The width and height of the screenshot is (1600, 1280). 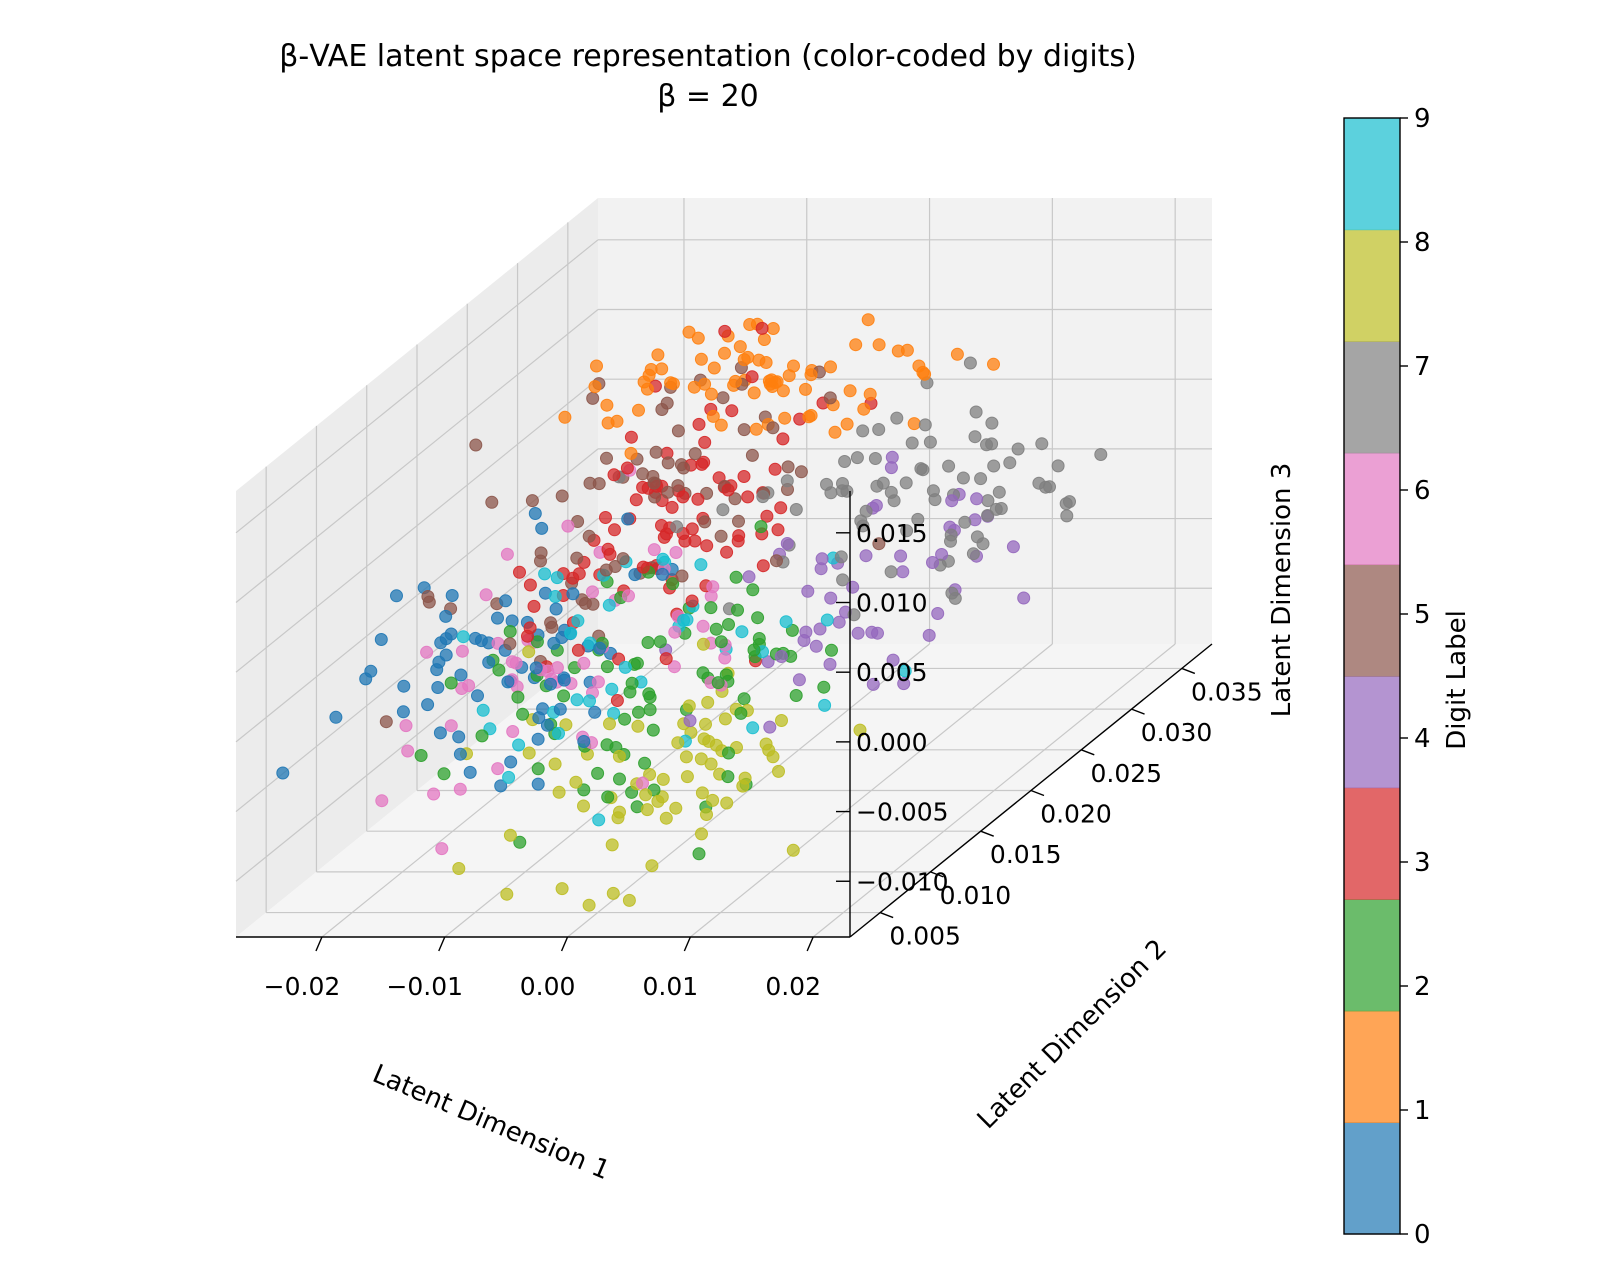 What do you see at coordinates (793, 986) in the screenshot?
I see `x-tick-label: 0.02` at bounding box center [793, 986].